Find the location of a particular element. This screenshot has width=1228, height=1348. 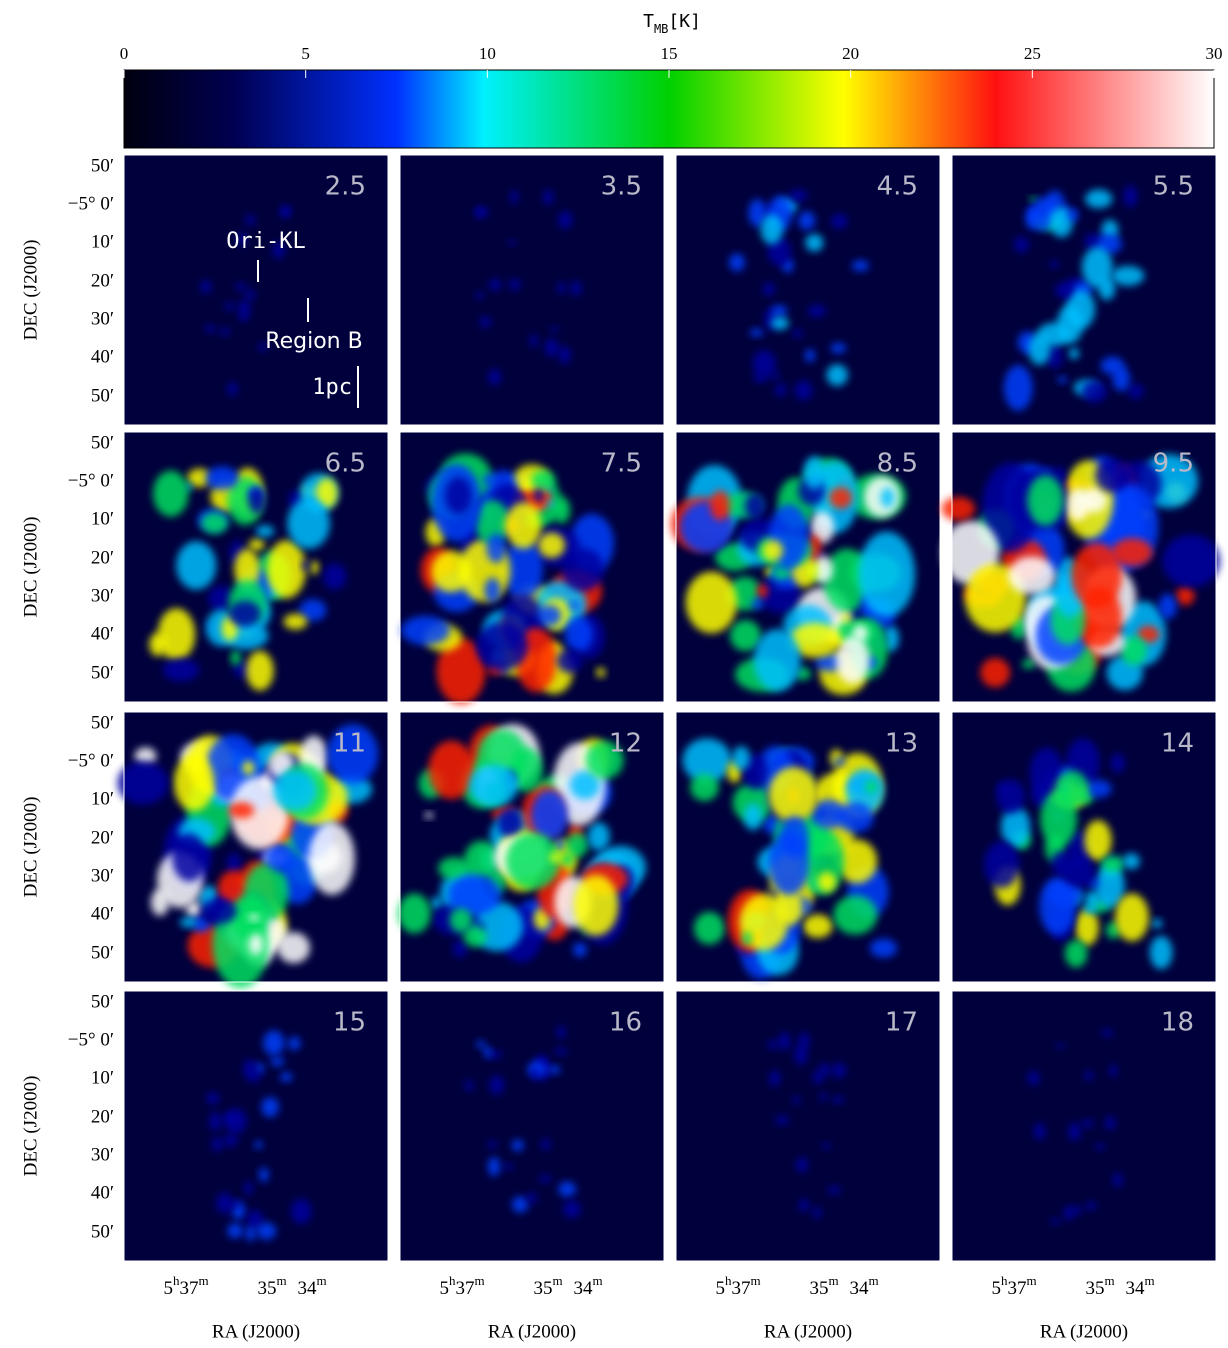

panel-label: 12 is located at coordinates (625, 744).